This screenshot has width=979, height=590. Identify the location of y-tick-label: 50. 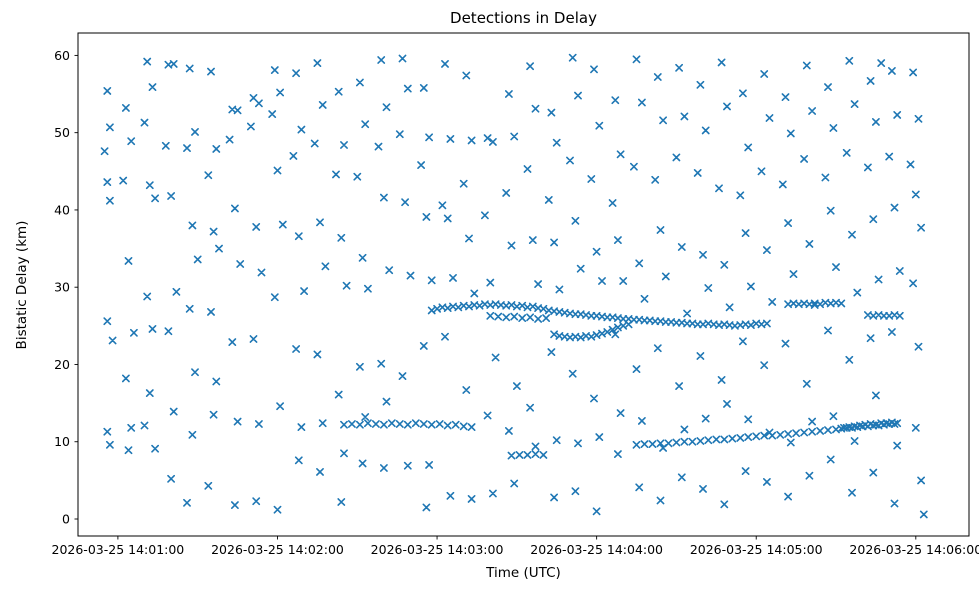
(62, 132).